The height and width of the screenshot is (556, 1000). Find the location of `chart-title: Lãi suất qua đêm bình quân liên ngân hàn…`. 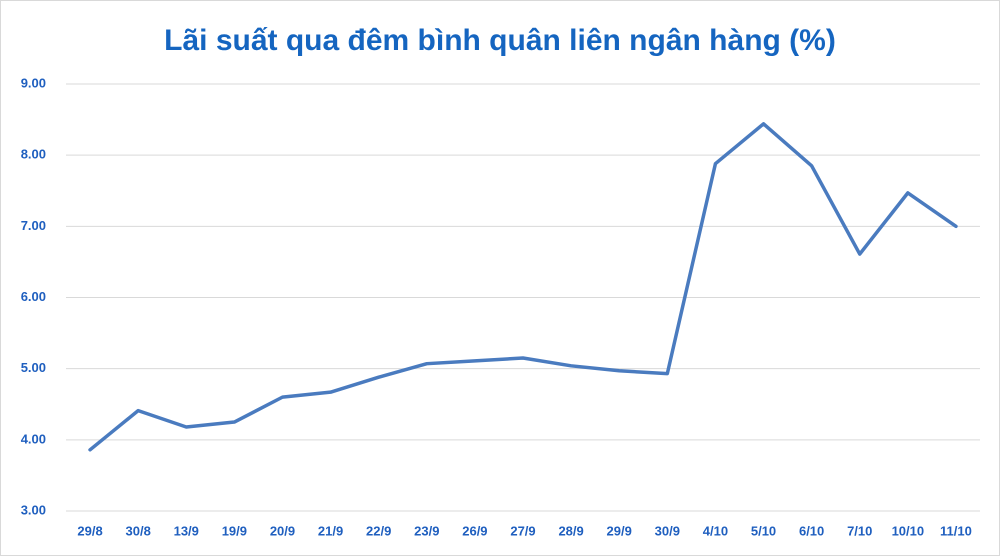

chart-title: Lãi suất qua đêm bình quân liên ngân hàn… is located at coordinates (500, 40).